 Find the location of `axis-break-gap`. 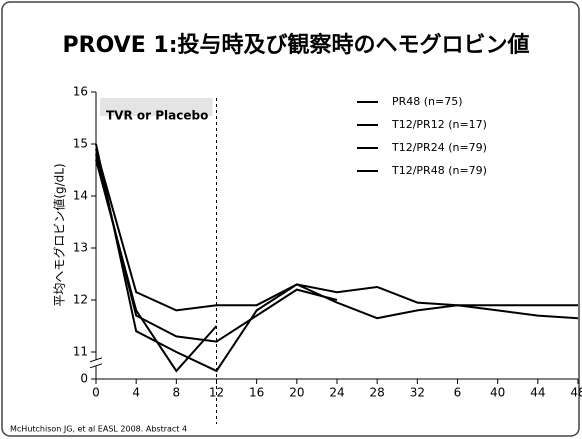

axis-break-gap is located at coordinates (96, 362).